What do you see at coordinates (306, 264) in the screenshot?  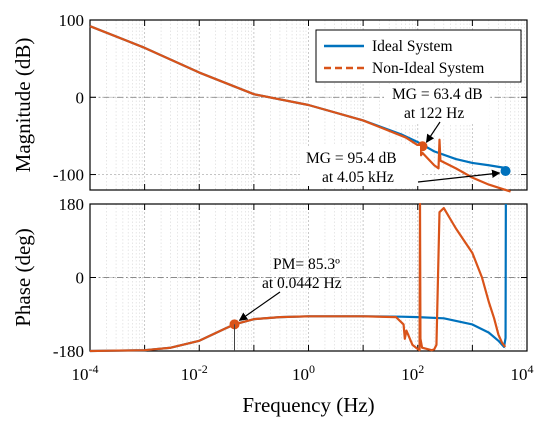 I see `annotation-line: PM= 85.3º` at bounding box center [306, 264].